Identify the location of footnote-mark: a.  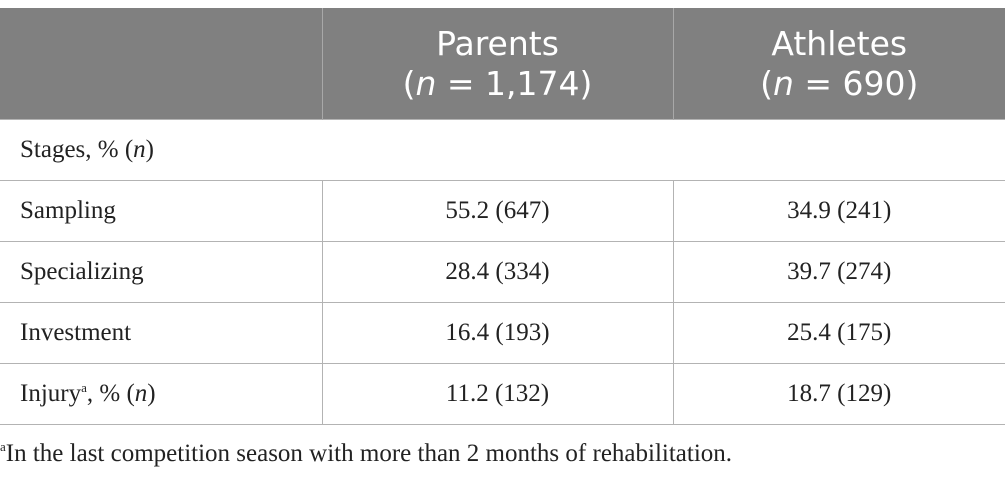
(3, 446).